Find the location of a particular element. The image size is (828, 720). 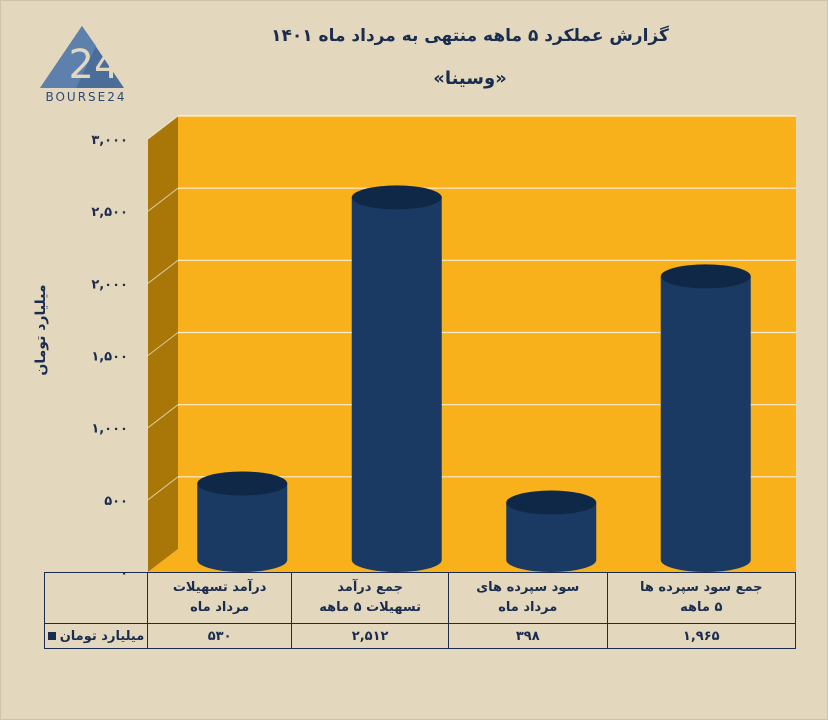

legend-entry: میلیارد تومان is located at coordinates (96, 636).